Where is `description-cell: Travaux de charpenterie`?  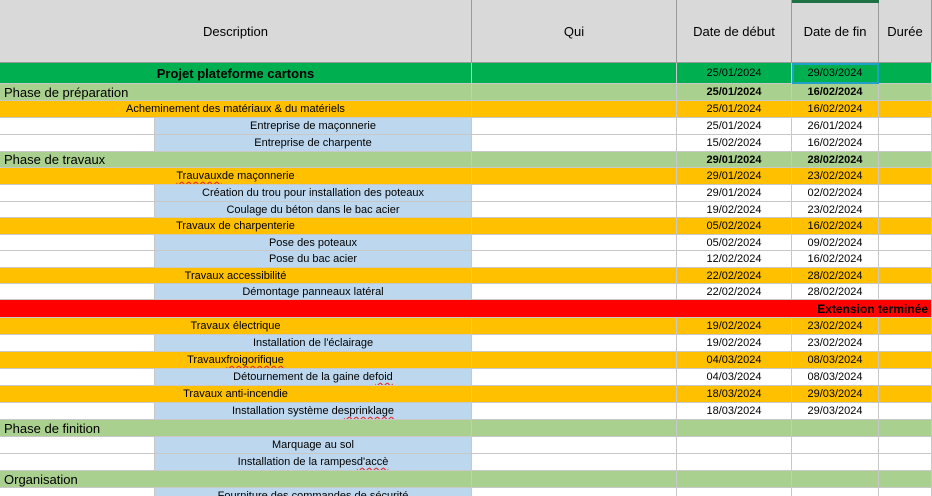
description-cell: Travaux de charpenterie is located at coordinates (236, 226).